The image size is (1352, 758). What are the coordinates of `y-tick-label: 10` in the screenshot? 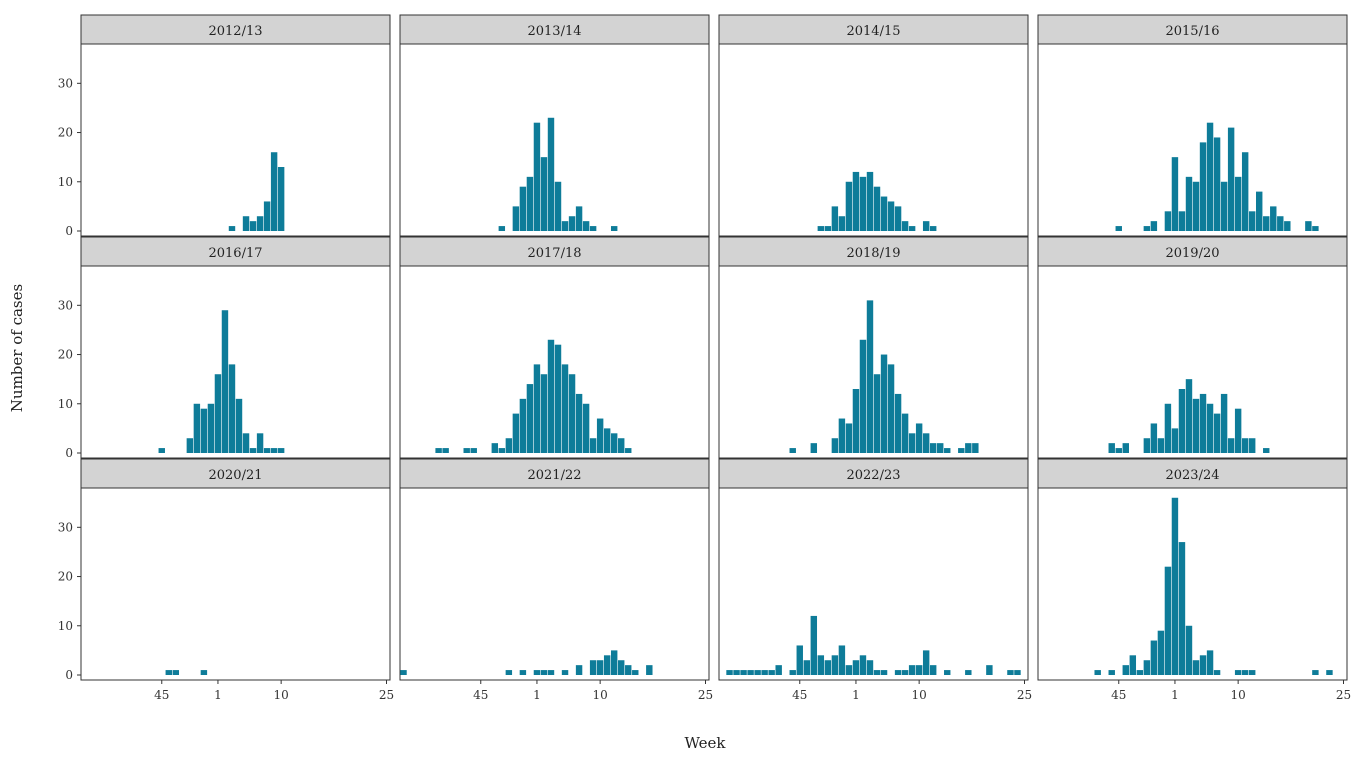 It's located at (65, 626).